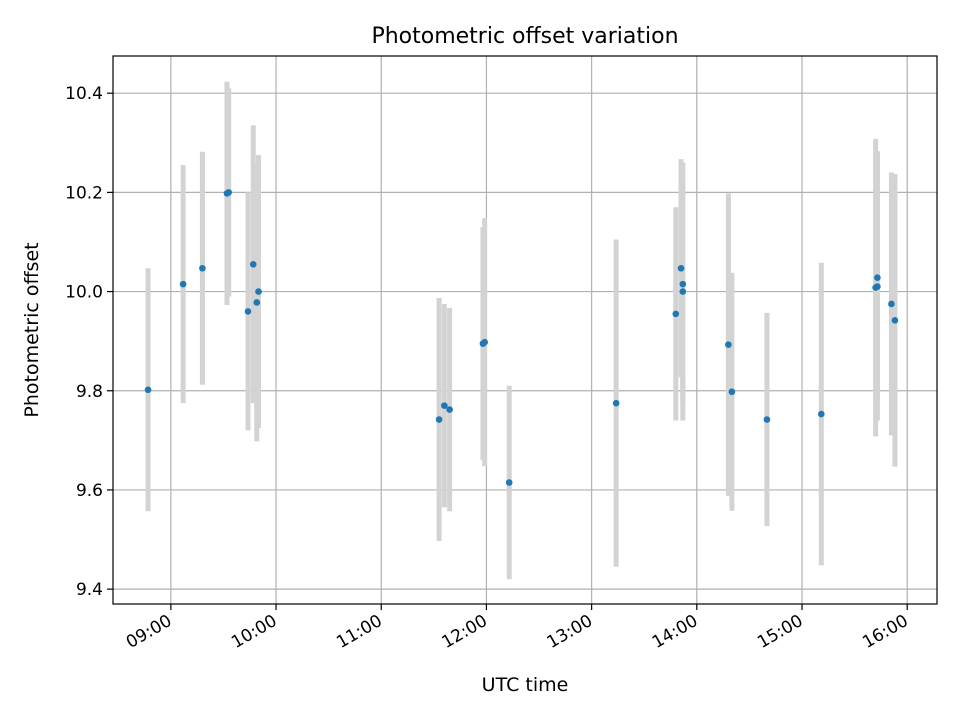  Describe the element at coordinates (32, 329) in the screenshot. I see `y-axis-label: Photometric offset` at that location.